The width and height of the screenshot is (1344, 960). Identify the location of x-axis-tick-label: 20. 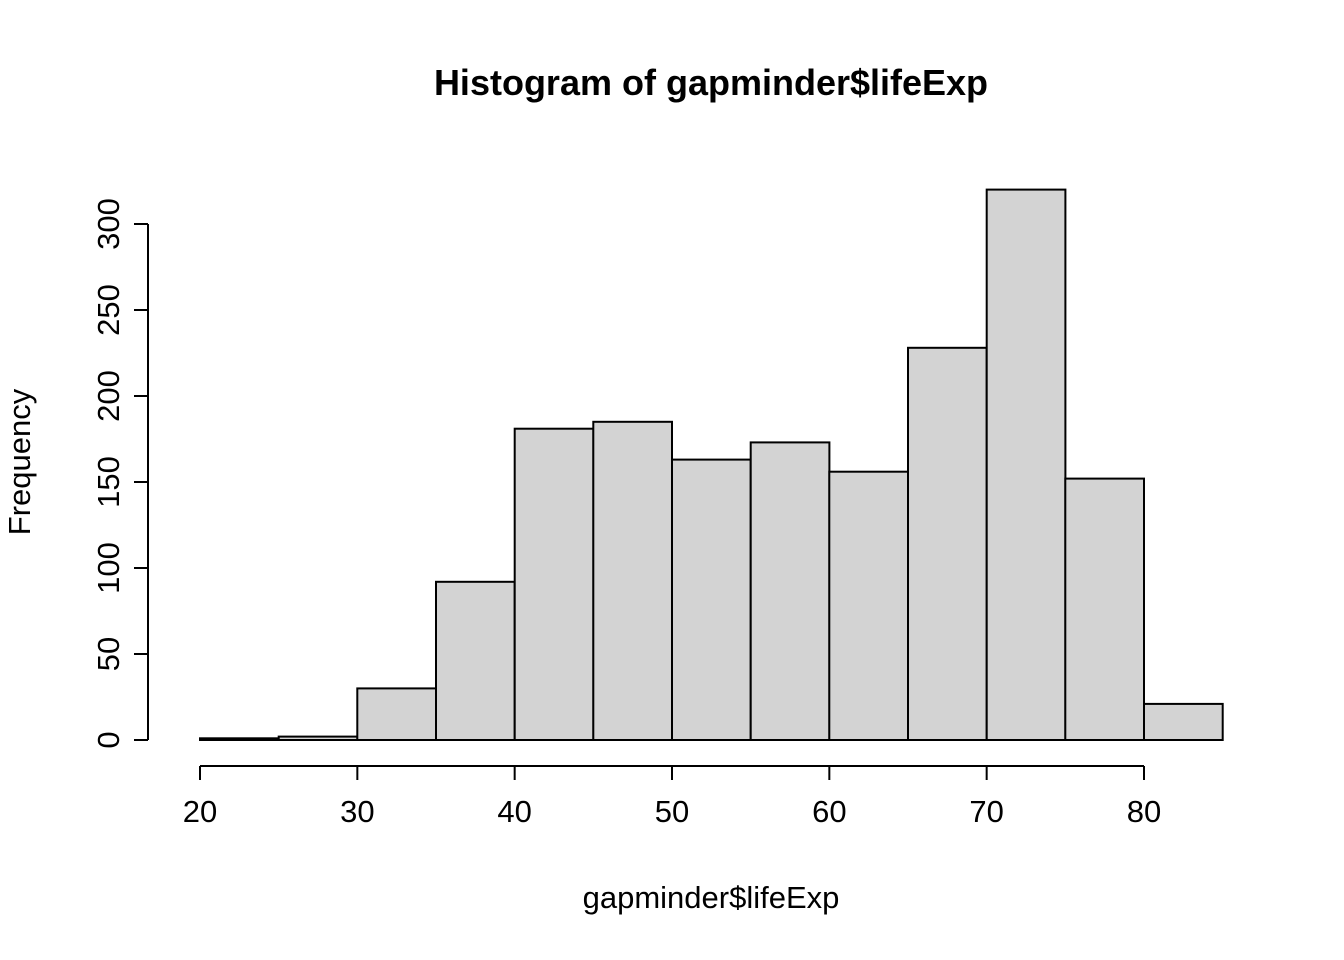
(200, 811).